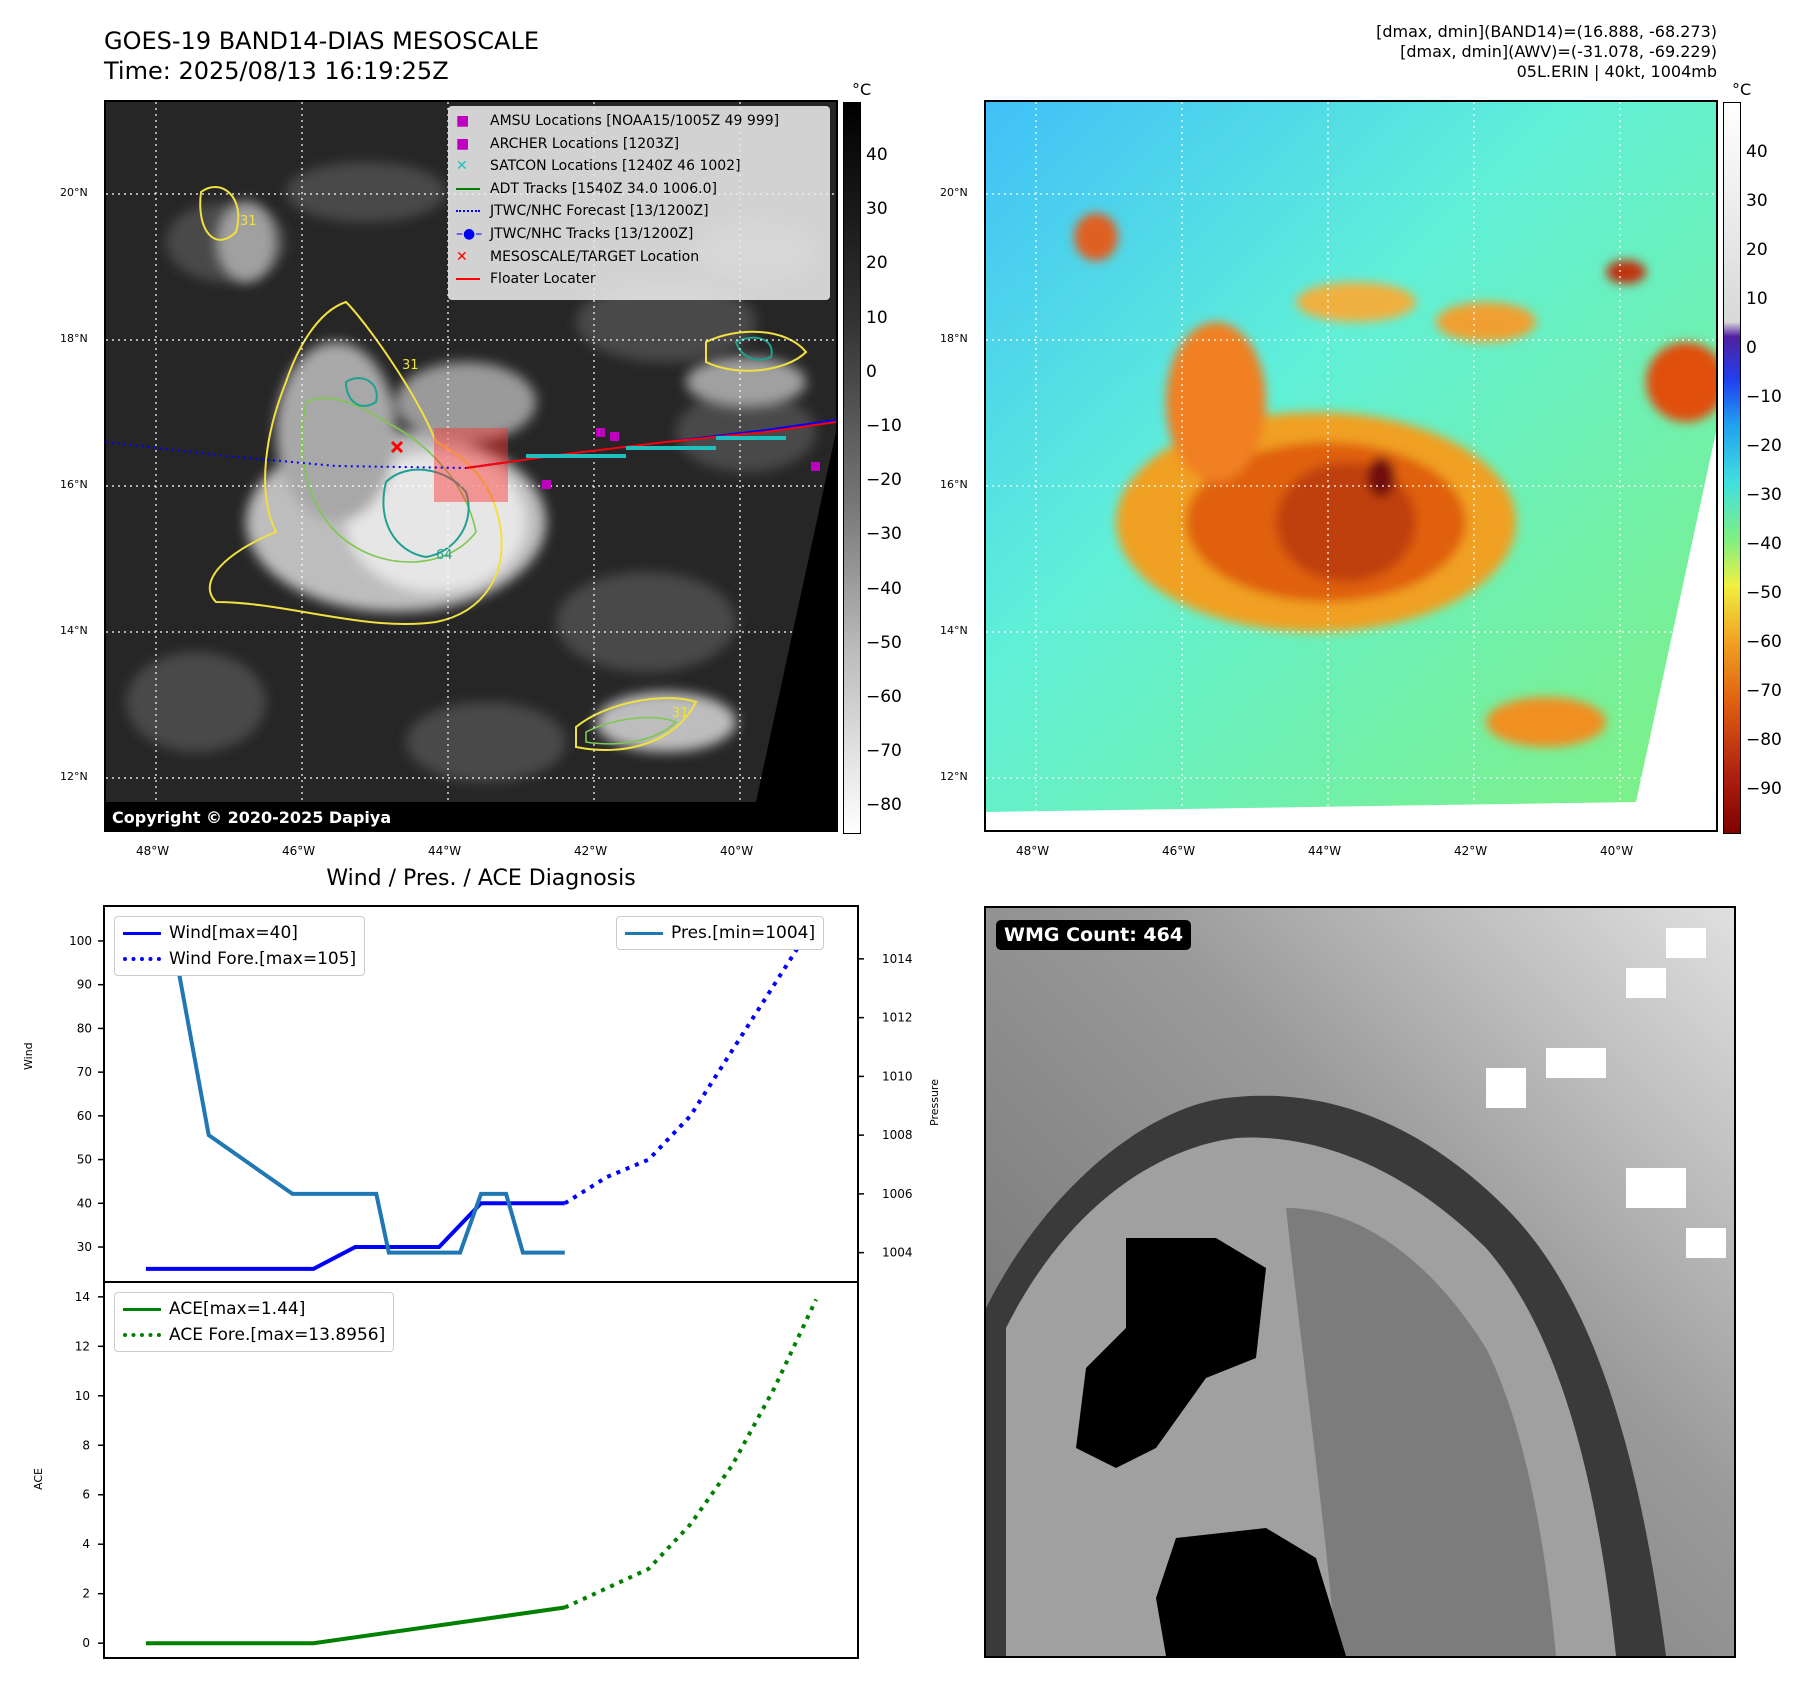 The width and height of the screenshot is (1797, 1690). Describe the element at coordinates (897, 1076) in the screenshot. I see `pressure-tick-label: 1010` at that location.